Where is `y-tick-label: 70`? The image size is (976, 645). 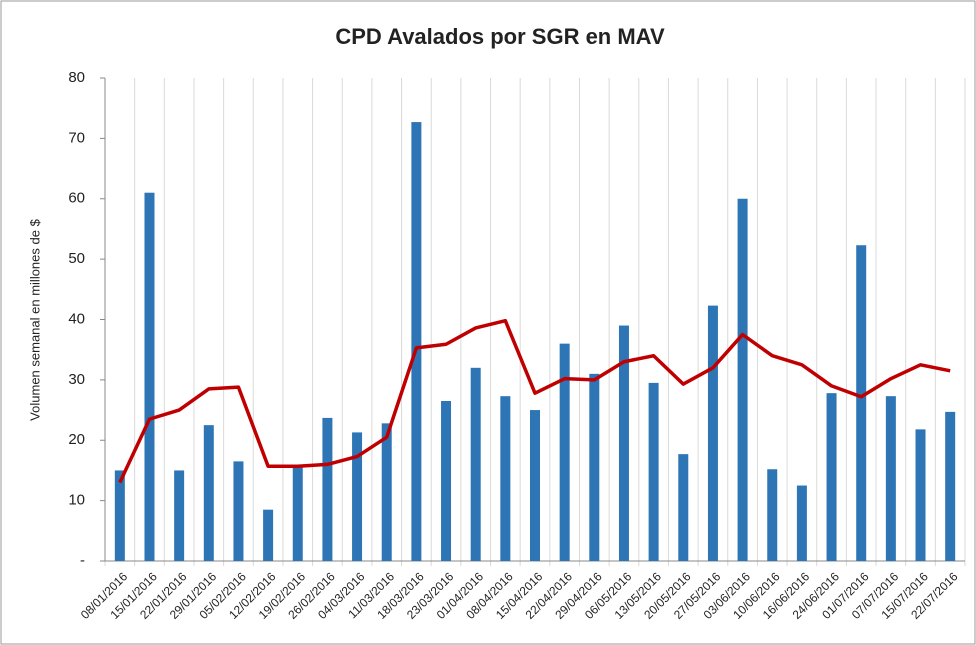
y-tick-label: 70 is located at coordinates (76, 137).